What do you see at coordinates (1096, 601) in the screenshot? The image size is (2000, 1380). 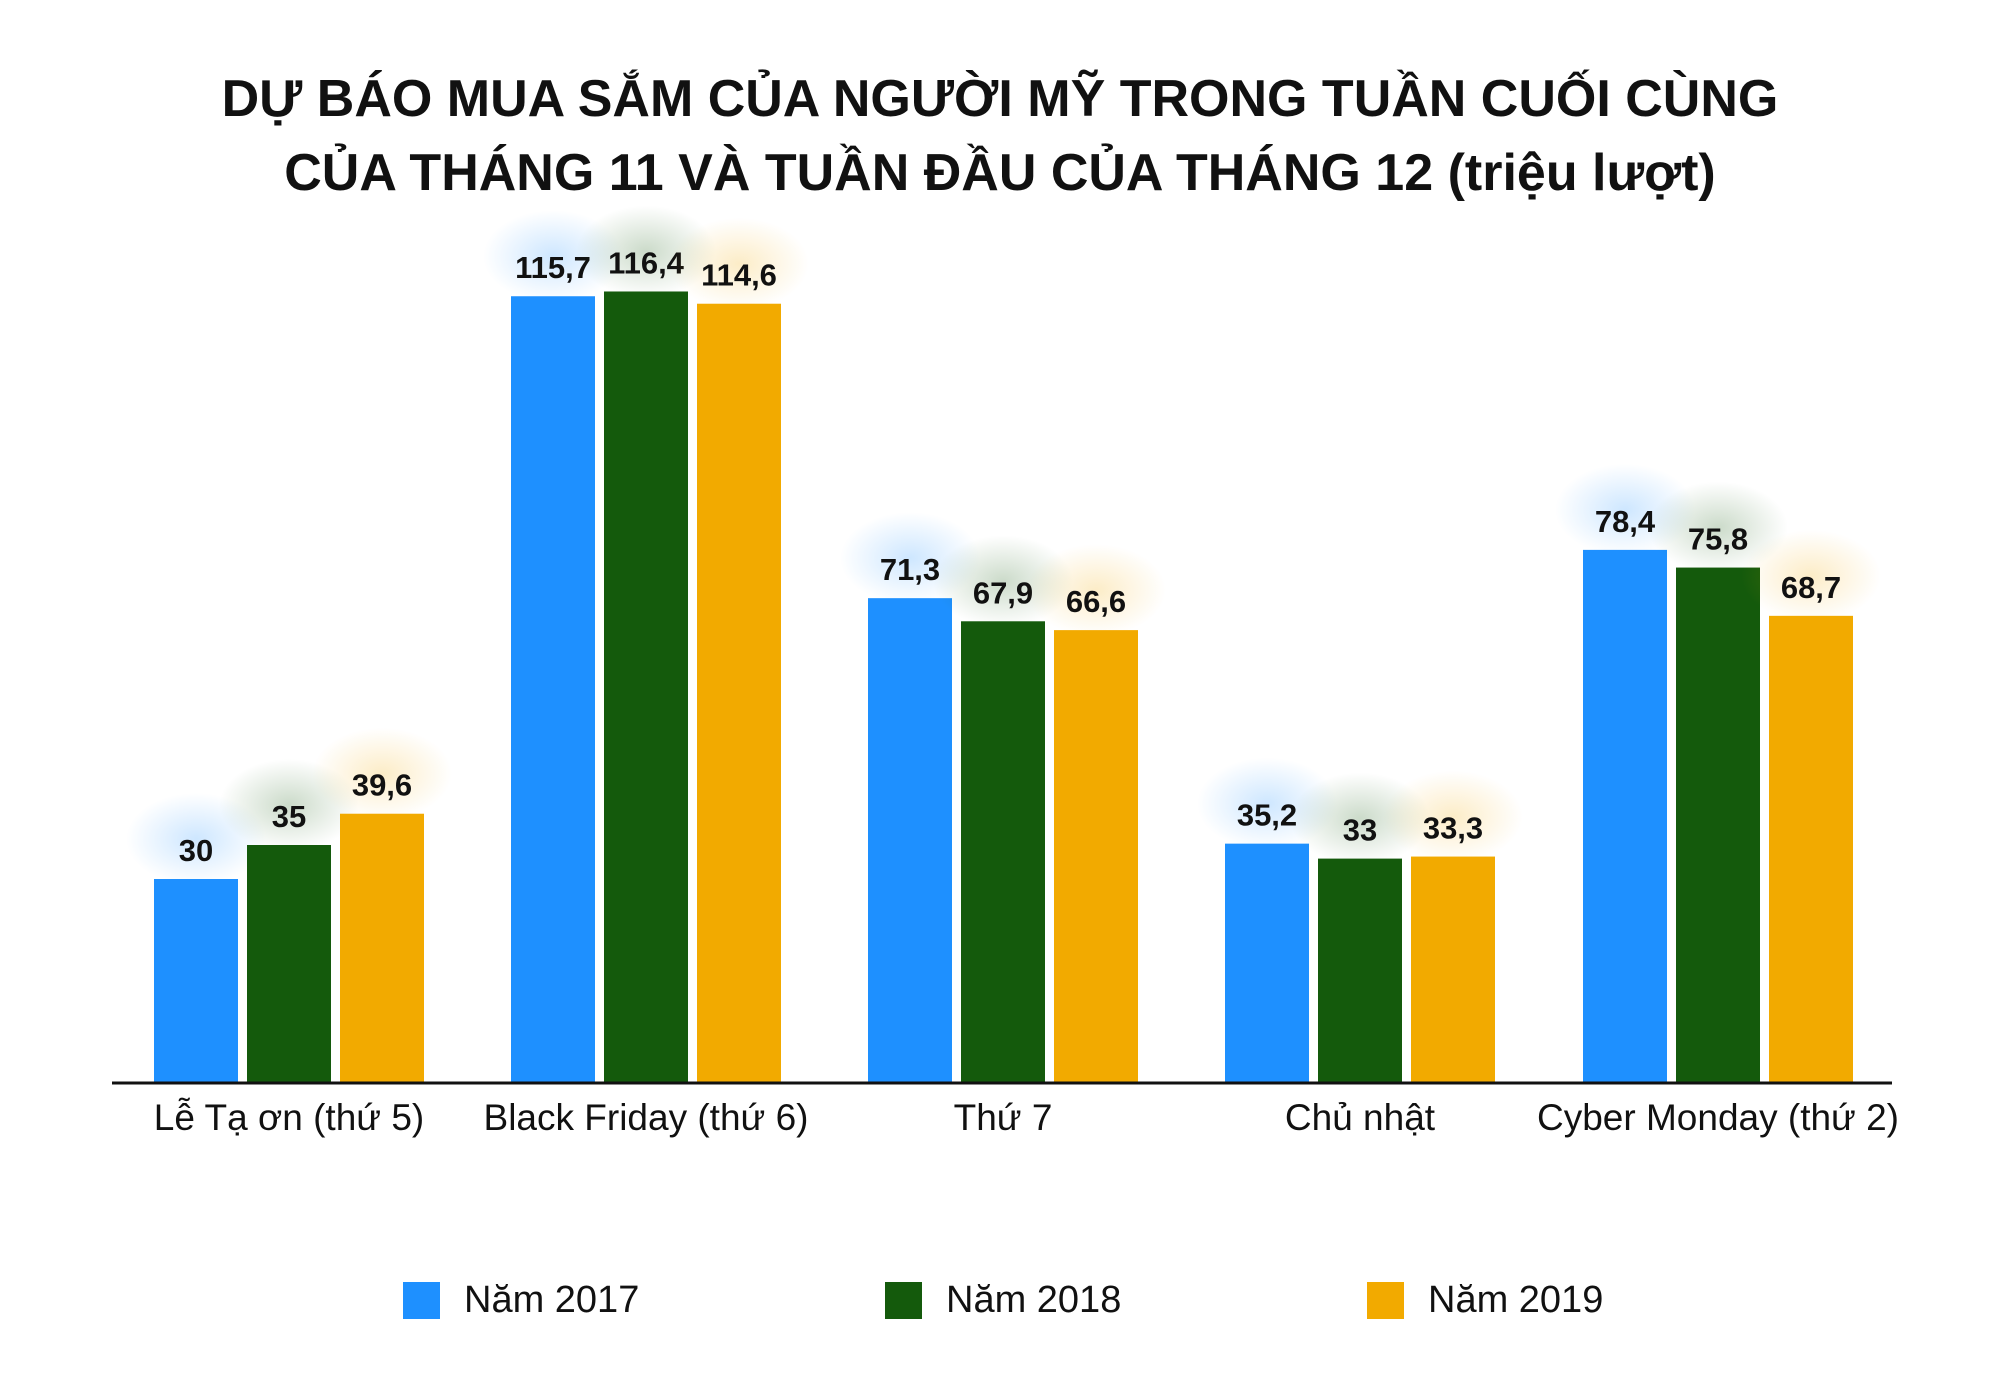 I see `value-label: 66,6` at bounding box center [1096, 601].